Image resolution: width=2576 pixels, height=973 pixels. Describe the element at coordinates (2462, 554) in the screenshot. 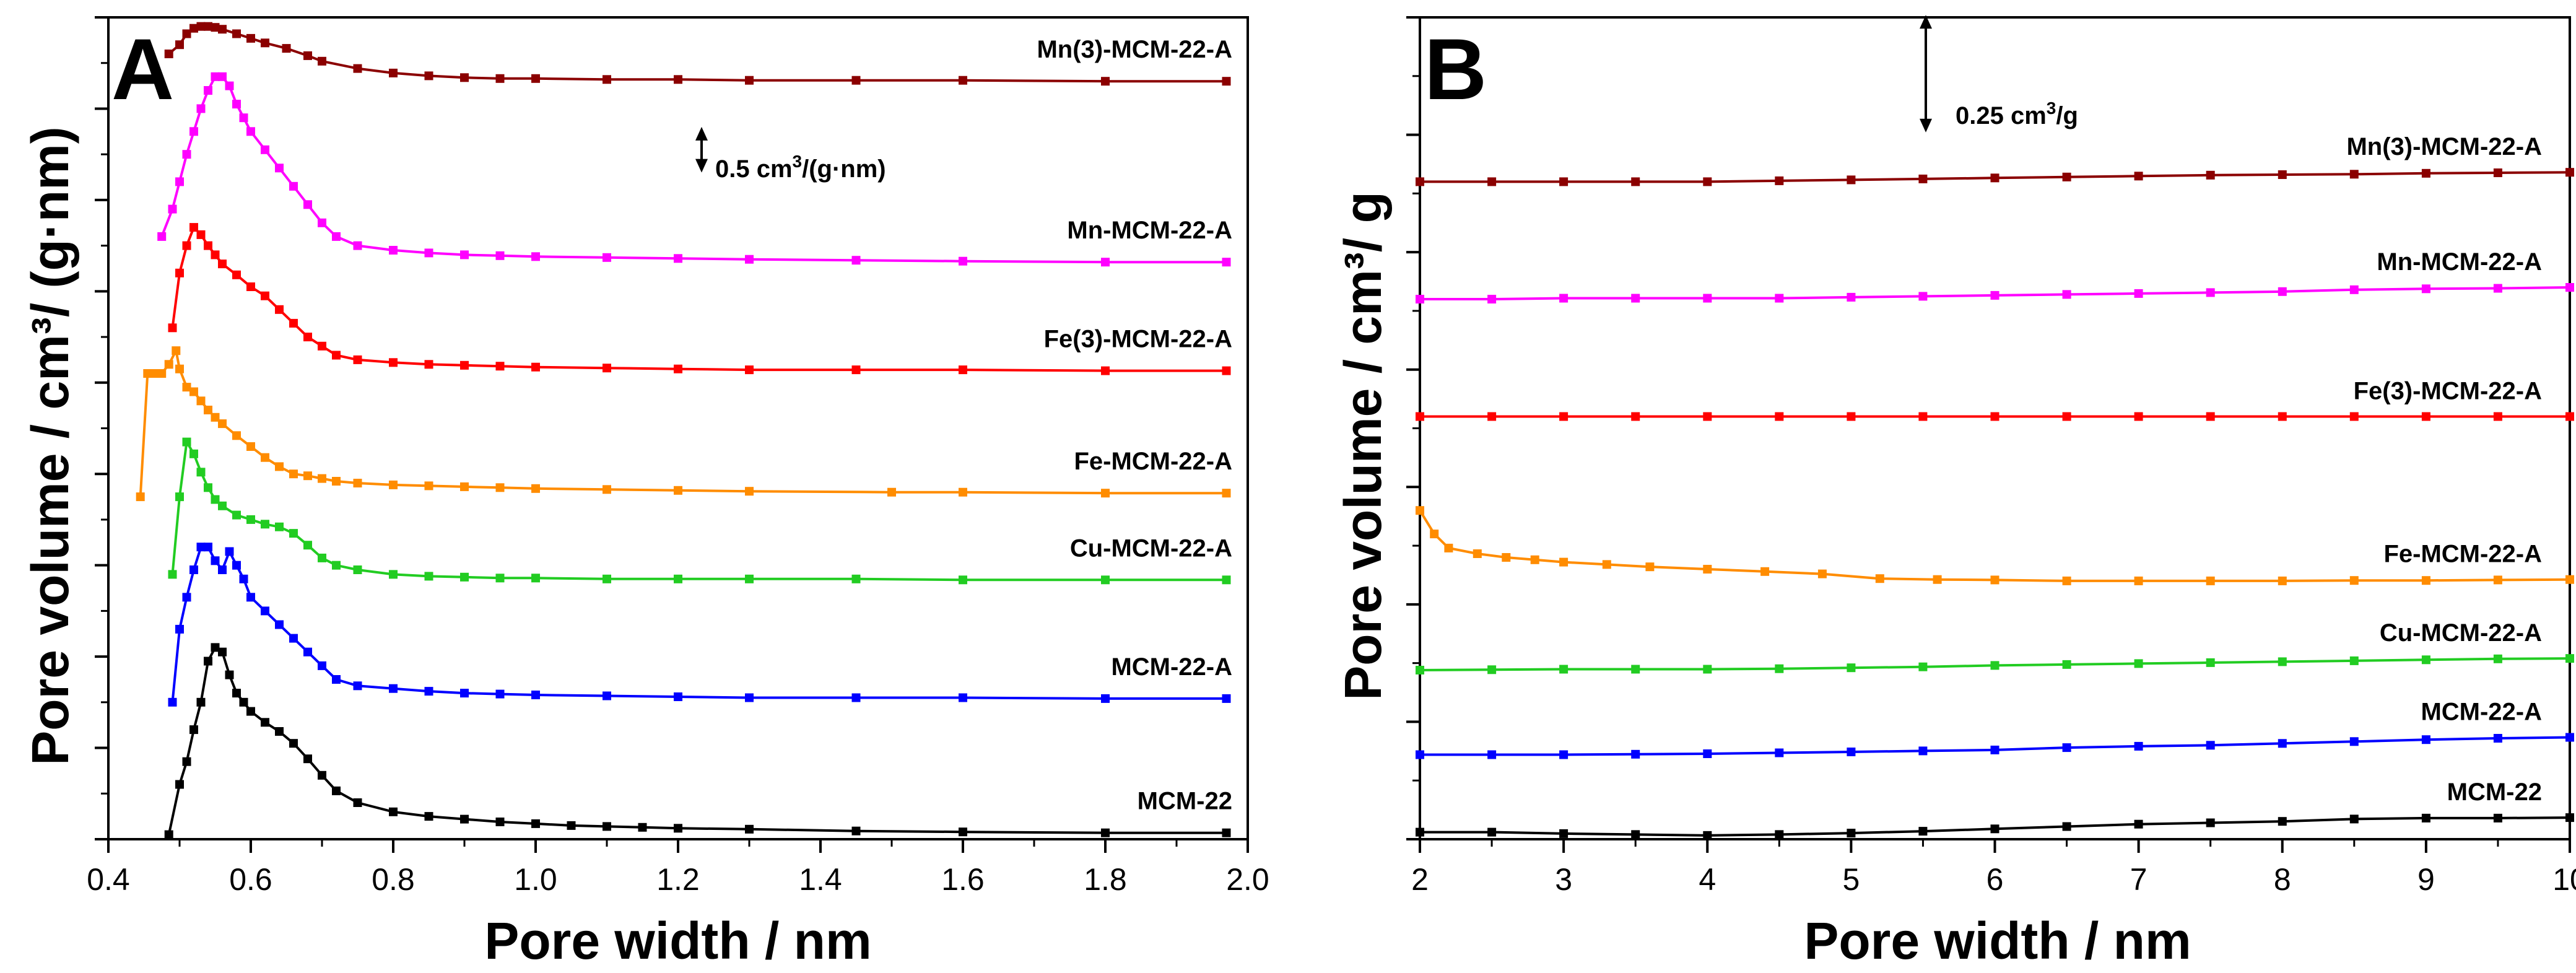

I see `panel-b-series-label: Fe-MCM-22-A` at that location.